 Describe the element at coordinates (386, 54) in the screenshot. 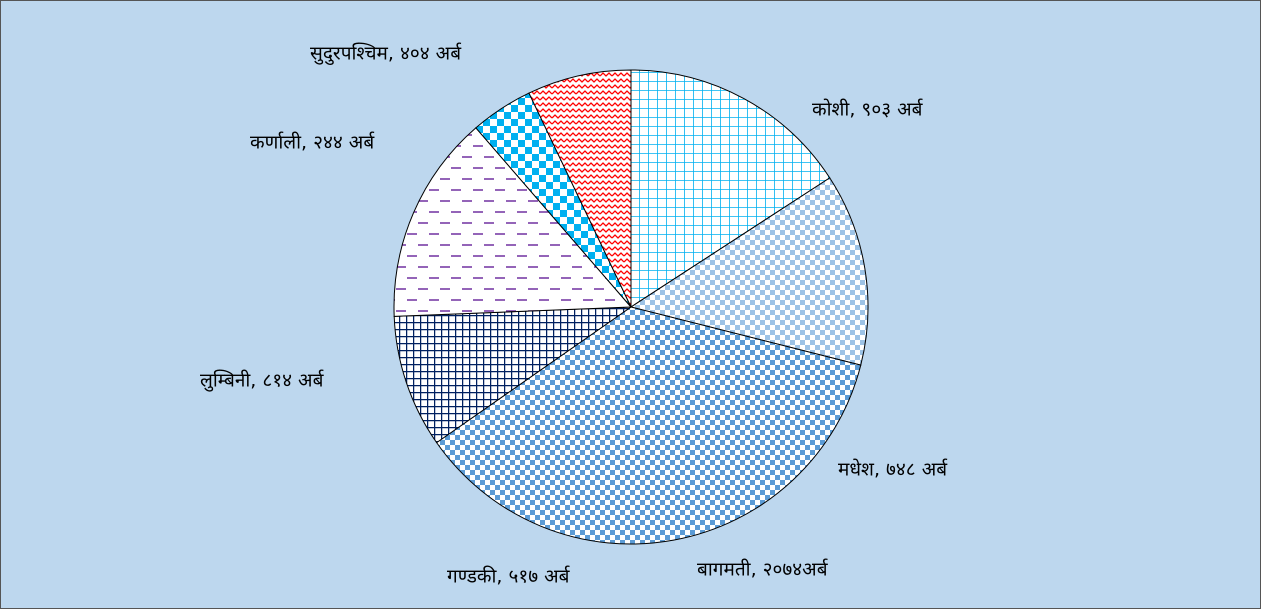

I see `slice-label: सुदुरपश्चिम, ४०४ अर्ब` at that location.